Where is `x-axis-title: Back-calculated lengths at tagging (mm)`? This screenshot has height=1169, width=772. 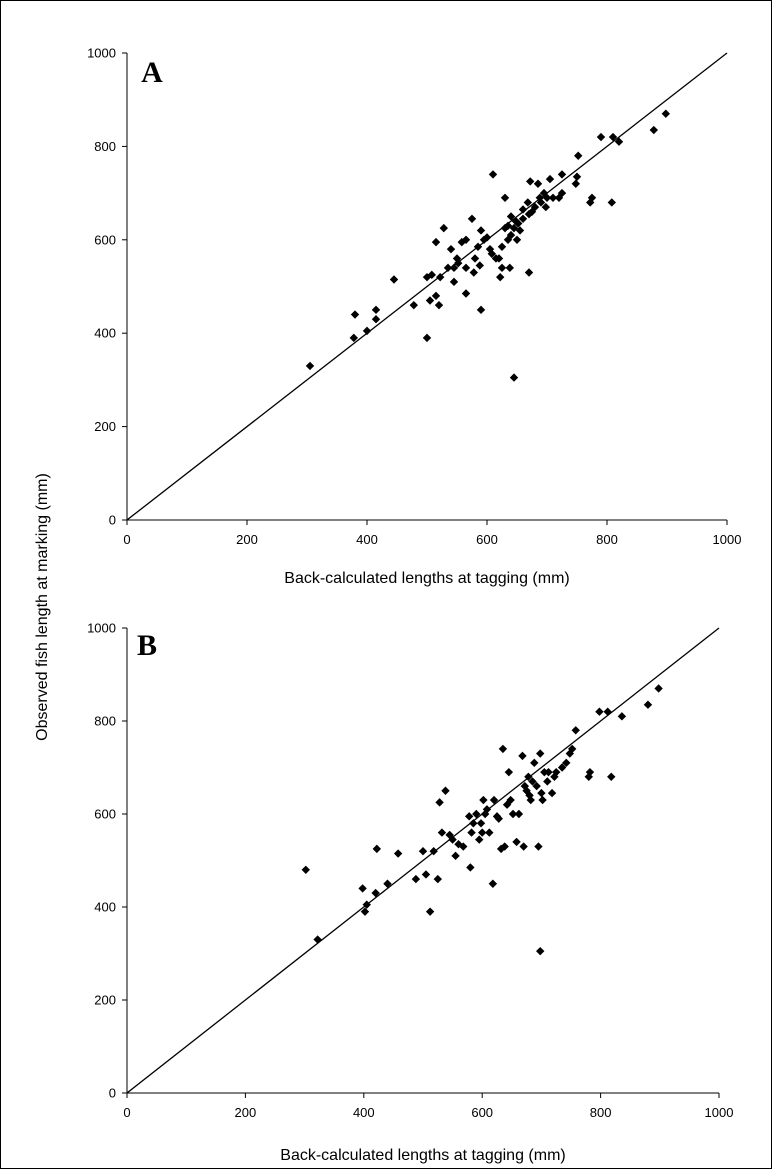 x-axis-title: Back-calculated lengths at tagging (mm) is located at coordinates (422, 1155).